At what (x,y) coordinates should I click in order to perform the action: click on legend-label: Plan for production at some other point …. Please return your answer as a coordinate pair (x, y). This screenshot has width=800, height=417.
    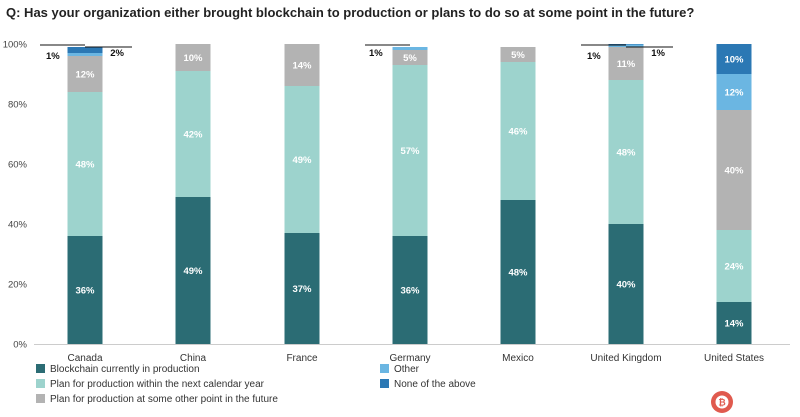
    Looking at the image, I should click on (164, 399).